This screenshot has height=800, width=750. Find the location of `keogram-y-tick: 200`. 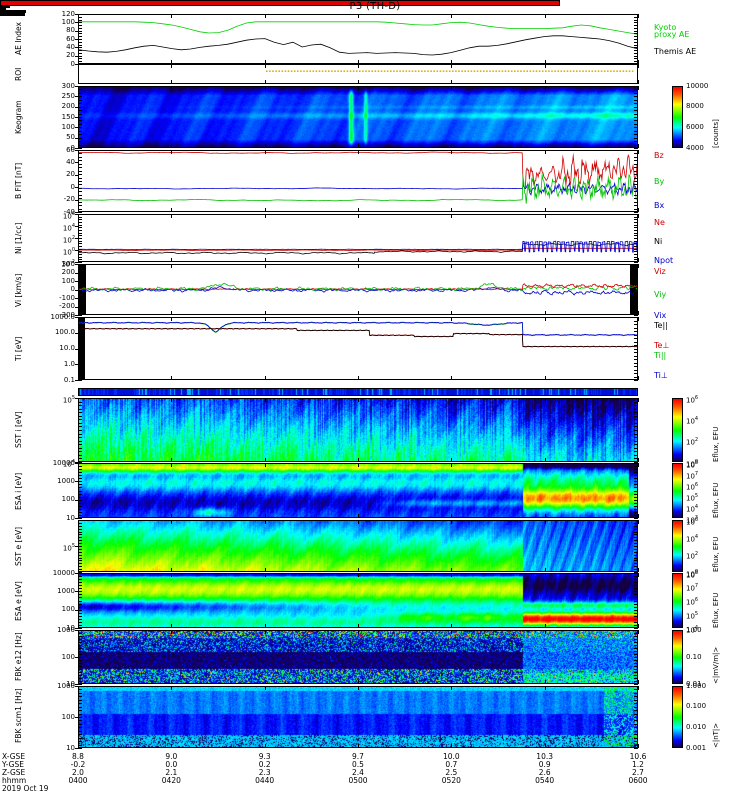

keogram-y-tick: 200 is located at coordinates (68, 106).